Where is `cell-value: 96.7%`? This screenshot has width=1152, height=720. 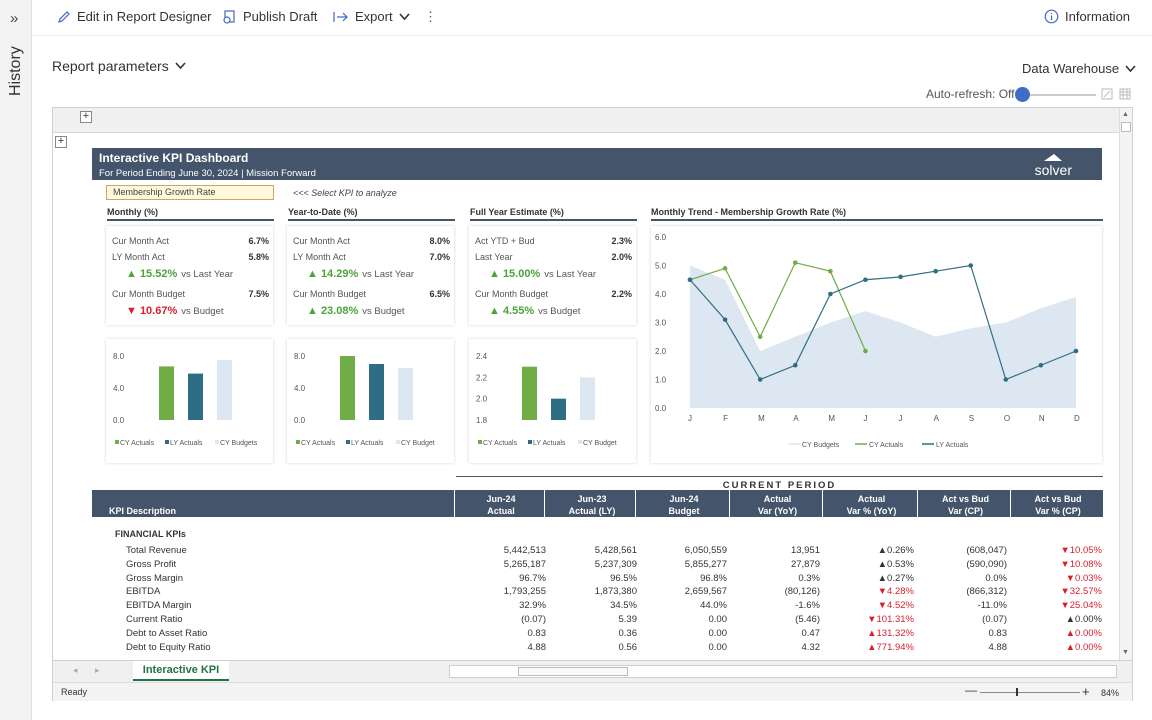 cell-value: 96.7% is located at coordinates (532, 578).